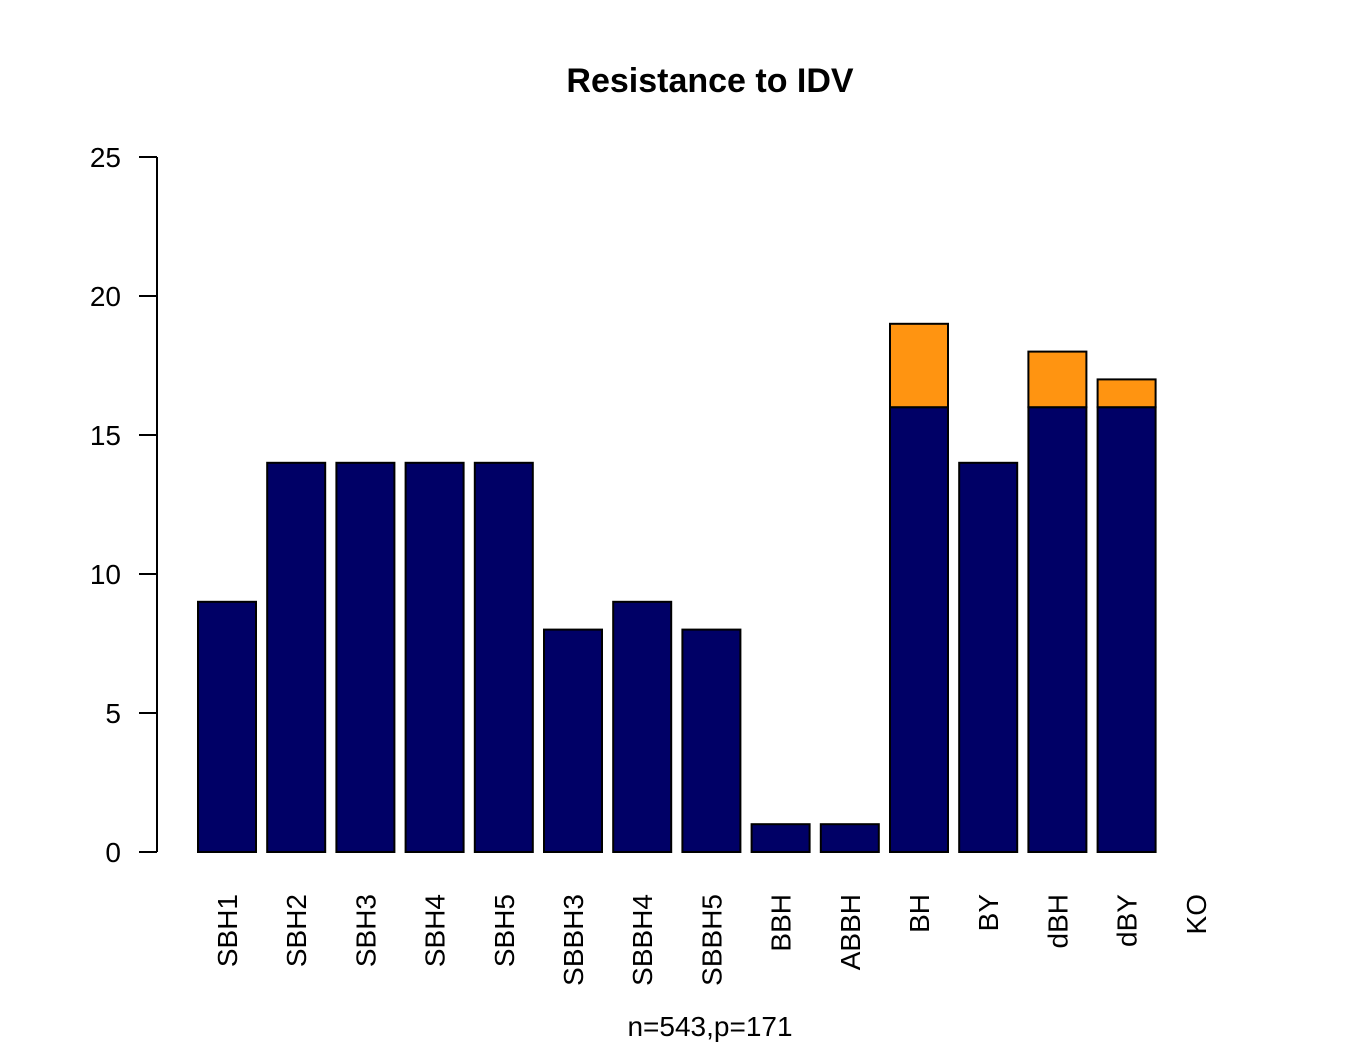  Describe the element at coordinates (113, 852) in the screenshot. I see `y-tick-label: 0` at that location.